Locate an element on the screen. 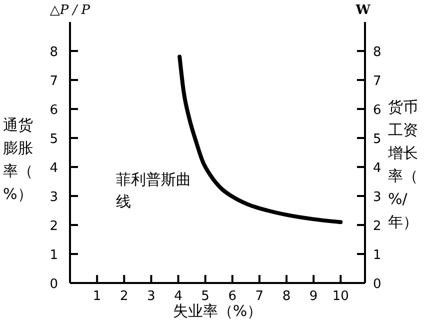  y2-tick-label: 7 is located at coordinates (377, 81).